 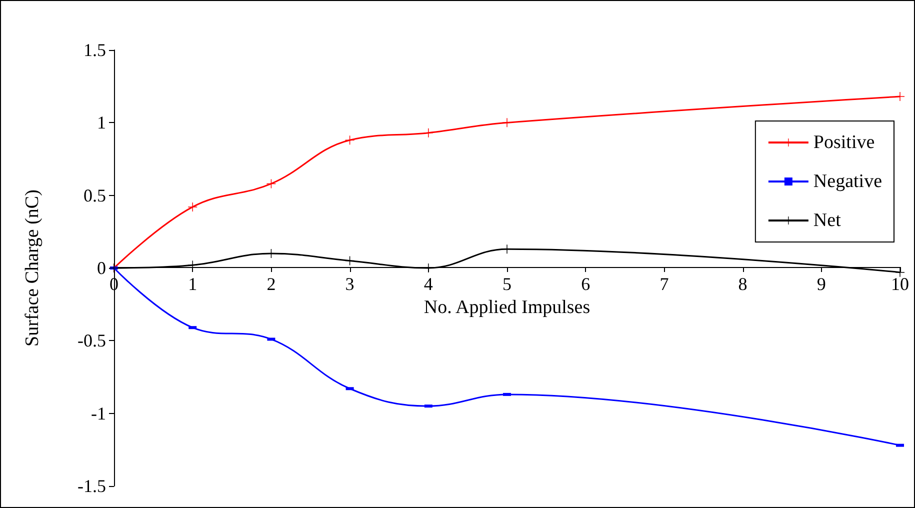 I want to click on legend-label: Net, so click(x=827, y=220).